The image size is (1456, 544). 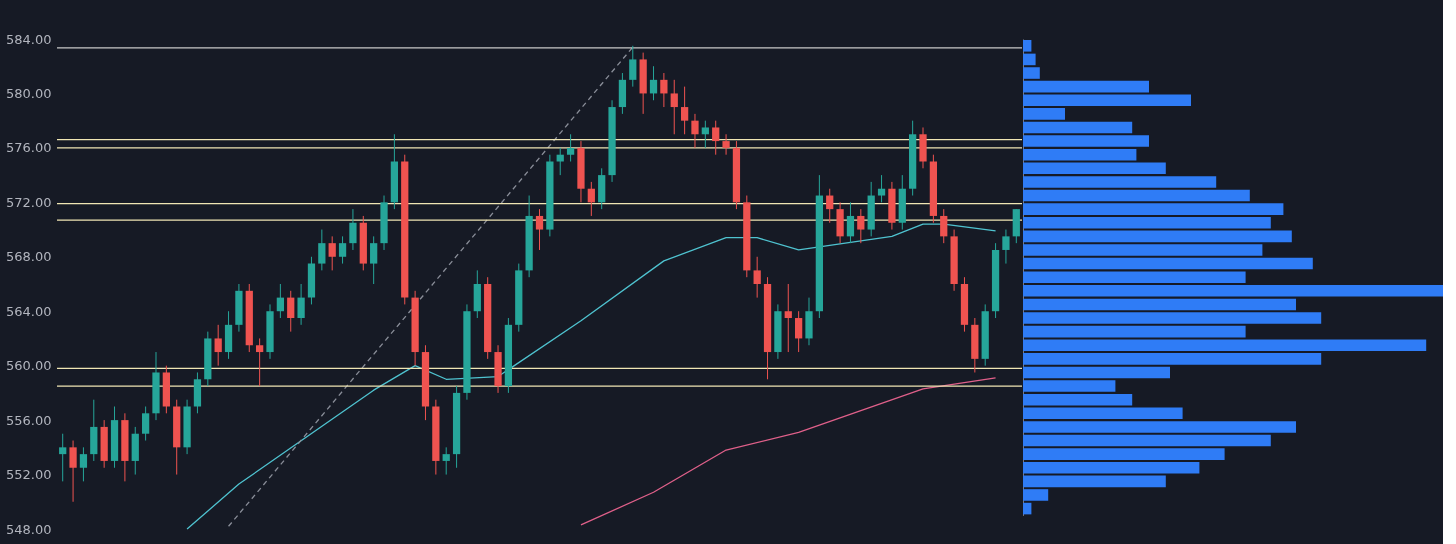 I want to click on y-tick-label: 568.00, so click(x=29, y=257).